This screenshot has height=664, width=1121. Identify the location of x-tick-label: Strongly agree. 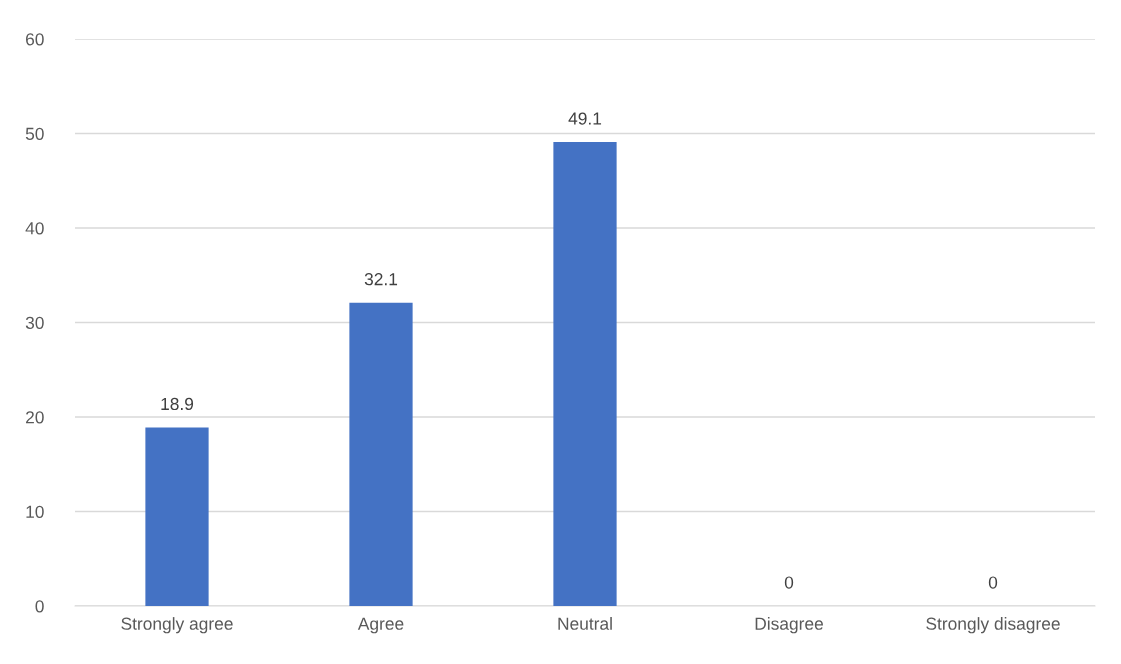
(177, 625).